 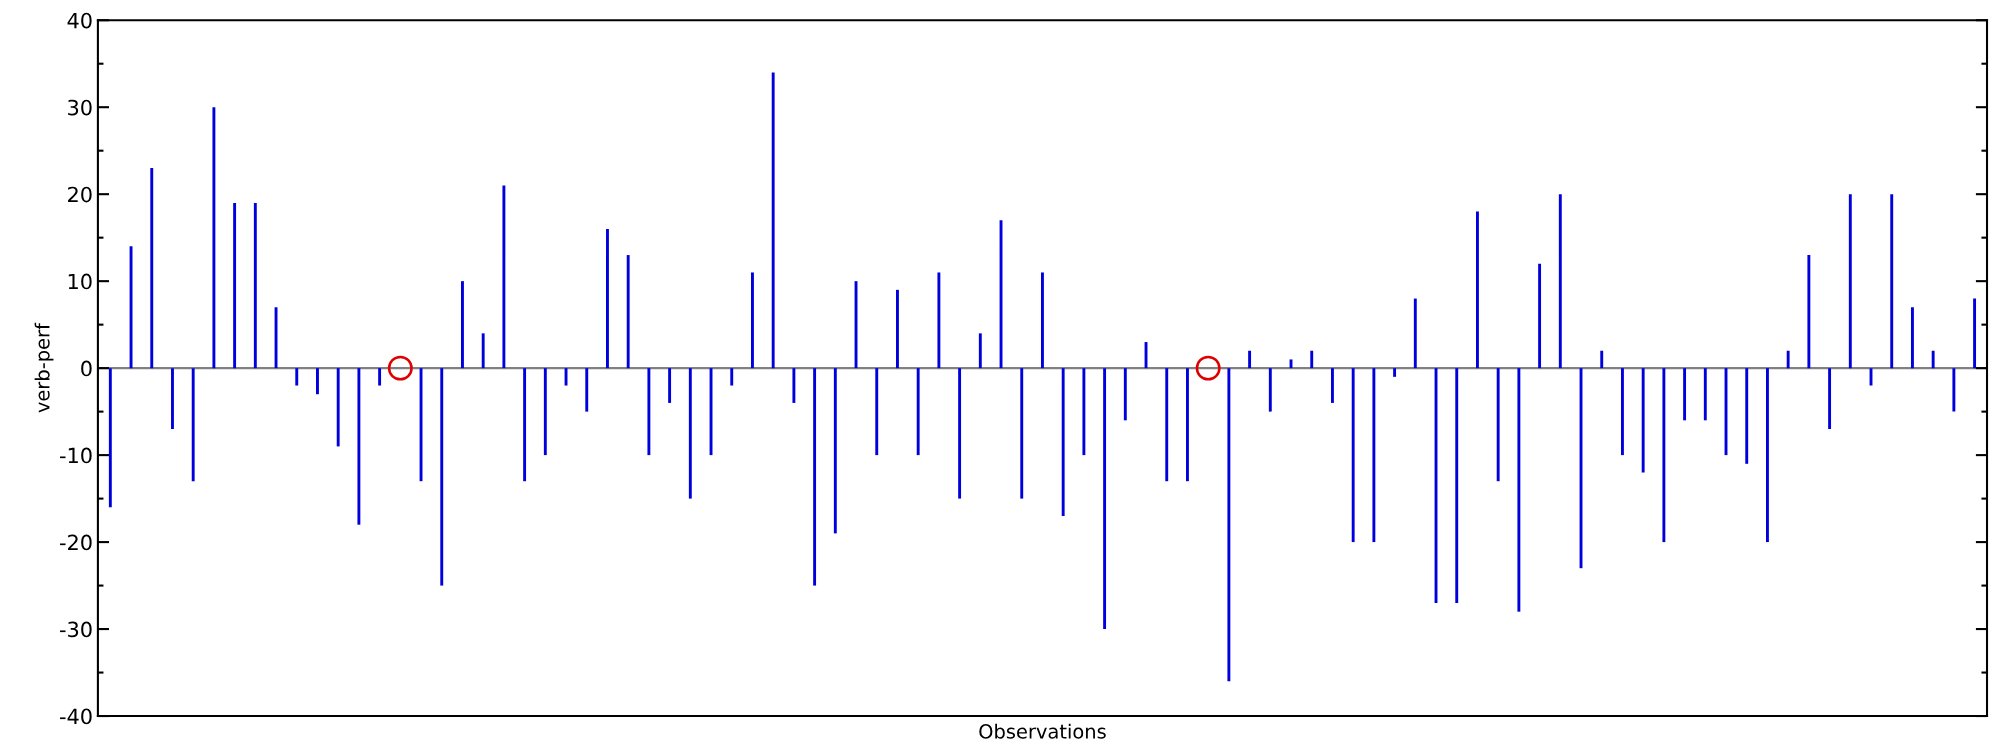 I want to click on y-tick-label: -30, so click(x=76, y=629).